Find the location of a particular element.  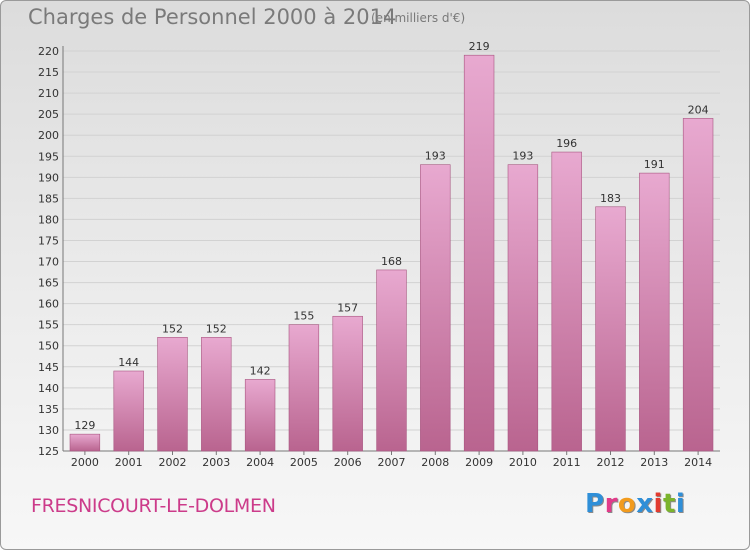

data-label: 142 is located at coordinates (260, 370).